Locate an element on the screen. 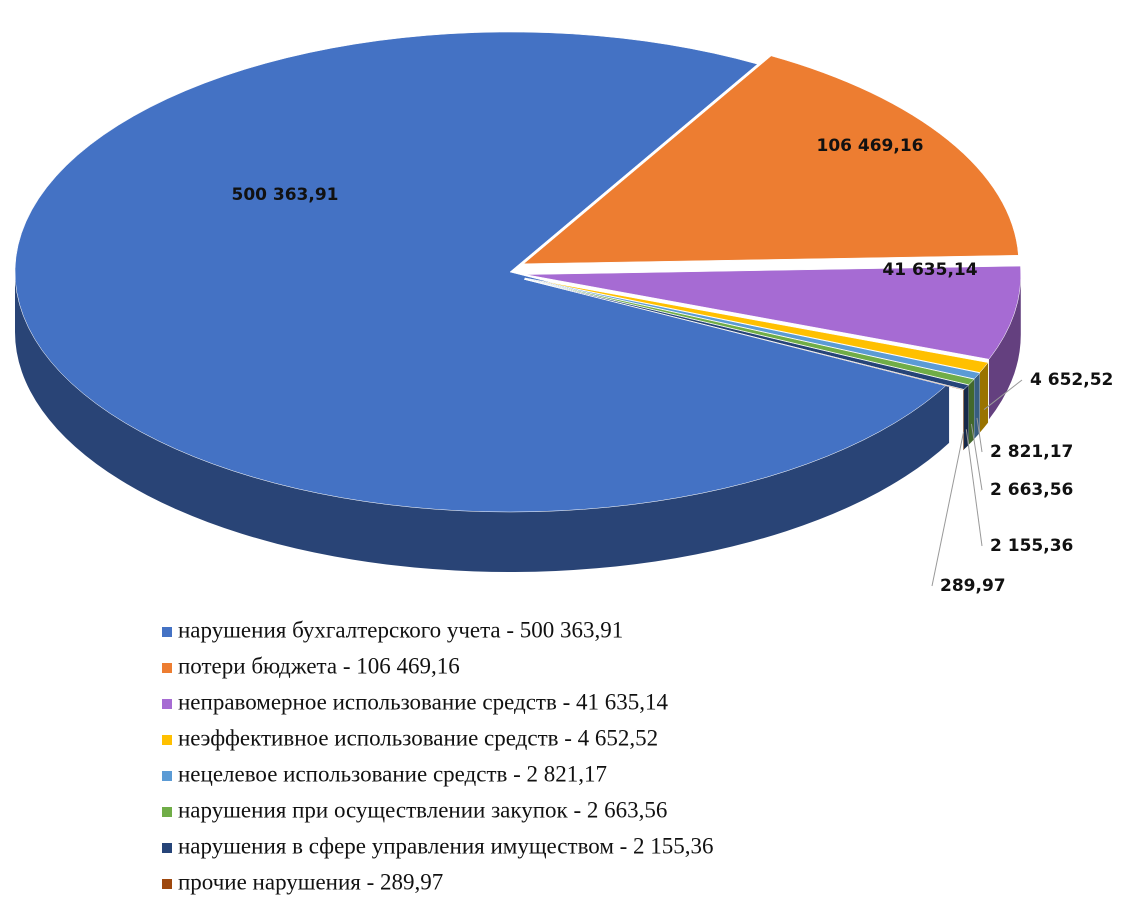 Image resolution: width=1126 pixels, height=900 pixels. data-label: 41 635,14 is located at coordinates (929, 270).